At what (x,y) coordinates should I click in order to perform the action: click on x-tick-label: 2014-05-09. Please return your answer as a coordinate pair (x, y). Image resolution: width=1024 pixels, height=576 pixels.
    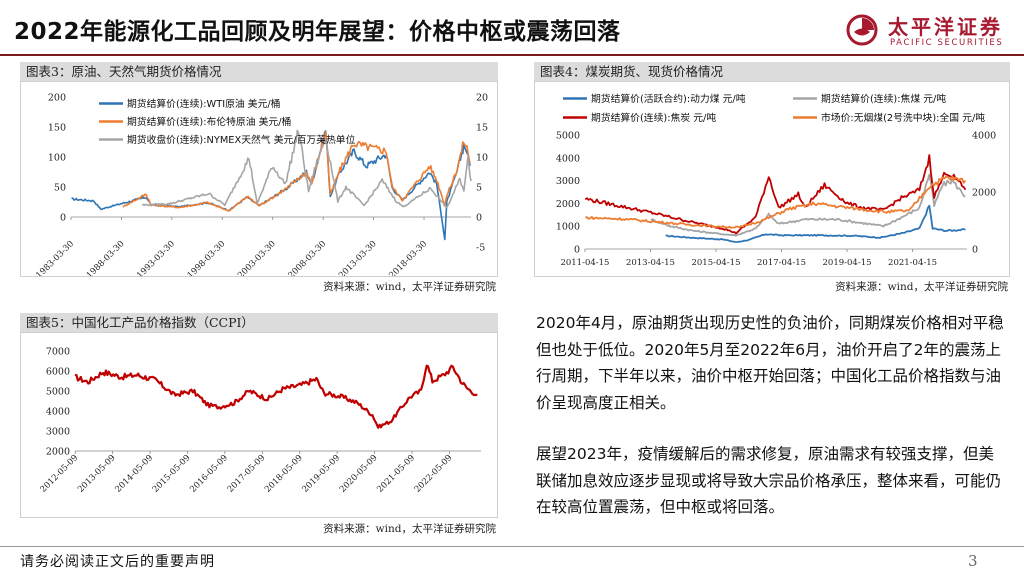
    Looking at the image, I should click on (134, 474).